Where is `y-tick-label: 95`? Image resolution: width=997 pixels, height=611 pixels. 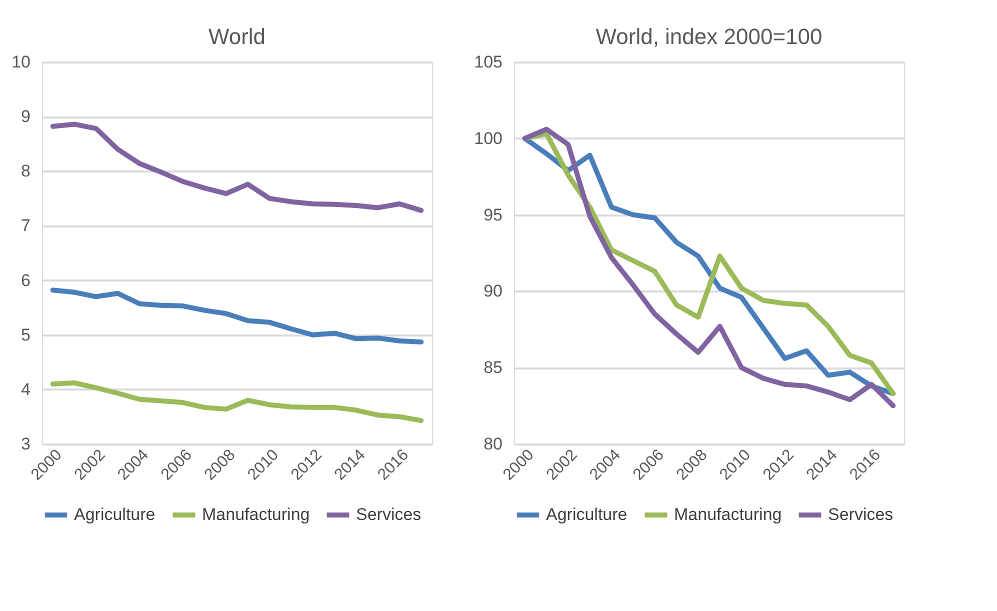 y-tick-label: 95 is located at coordinates (493, 214).